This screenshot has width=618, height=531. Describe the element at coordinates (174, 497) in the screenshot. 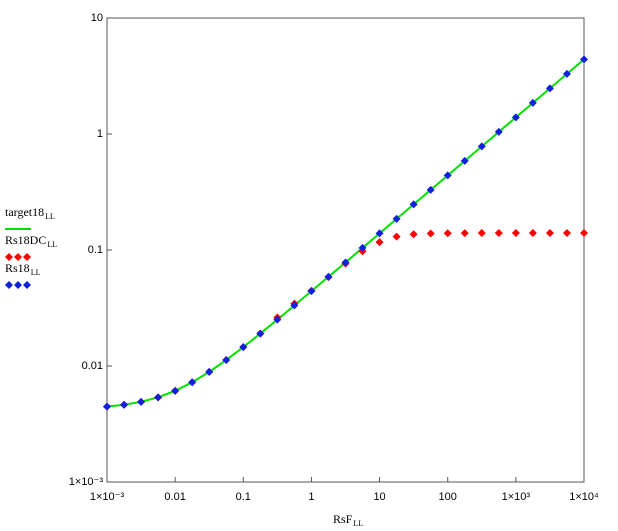

I see `x-tick-label: 0.01` at that location.